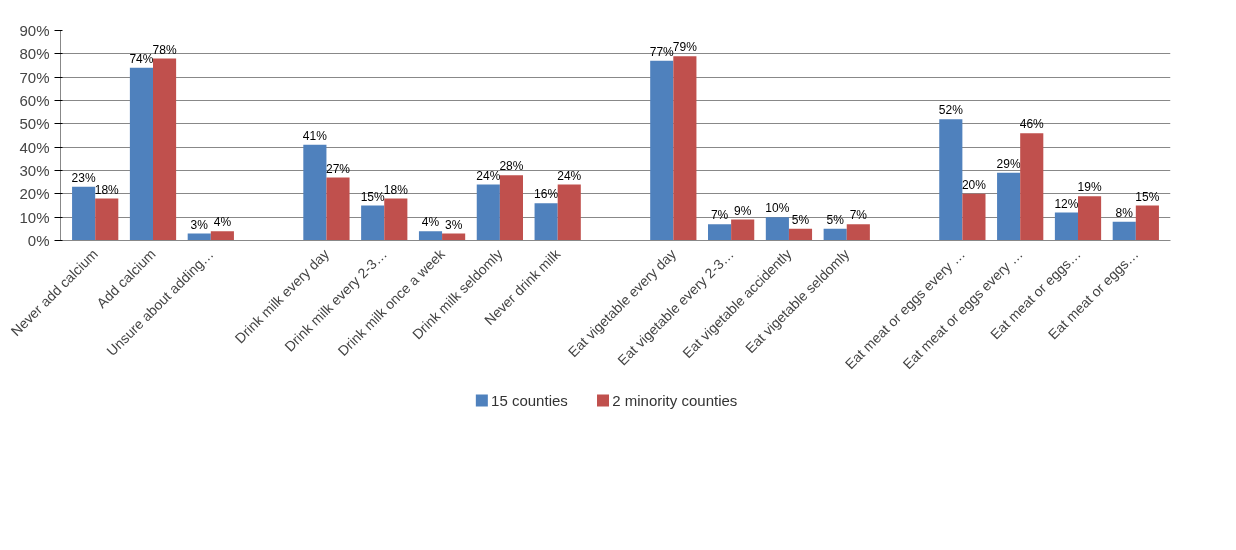  What do you see at coordinates (662, 51) in the screenshot?
I see `data-label: 77%` at bounding box center [662, 51].